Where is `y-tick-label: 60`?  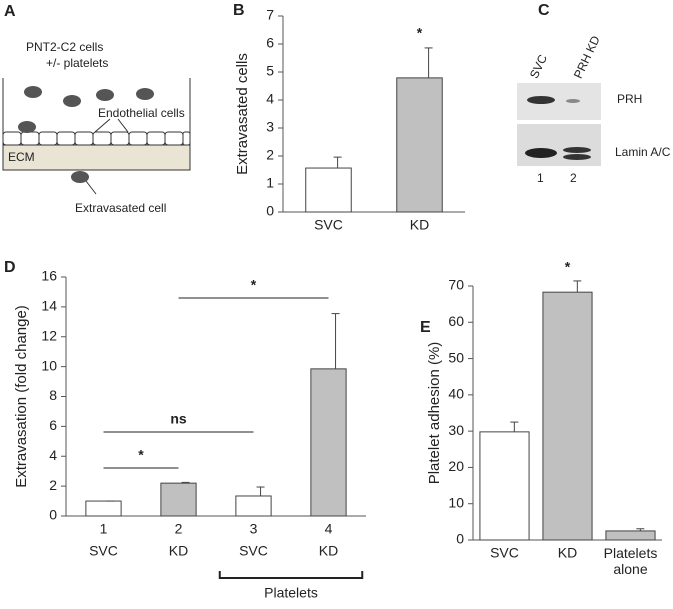
y-tick-label: 60 is located at coordinates (456, 321).